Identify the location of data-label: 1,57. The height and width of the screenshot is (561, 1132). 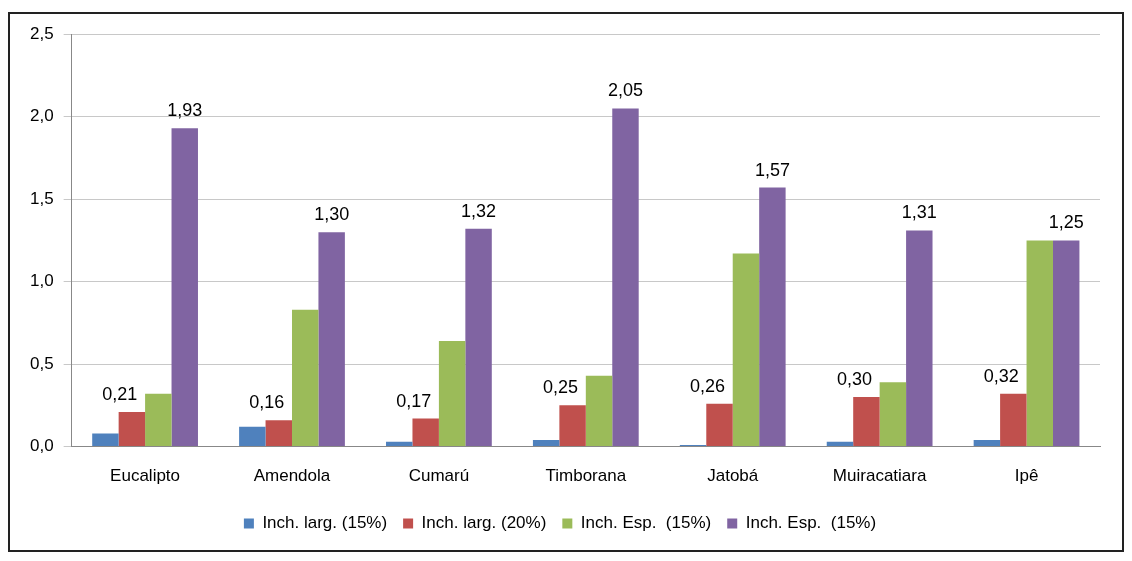
(772, 169).